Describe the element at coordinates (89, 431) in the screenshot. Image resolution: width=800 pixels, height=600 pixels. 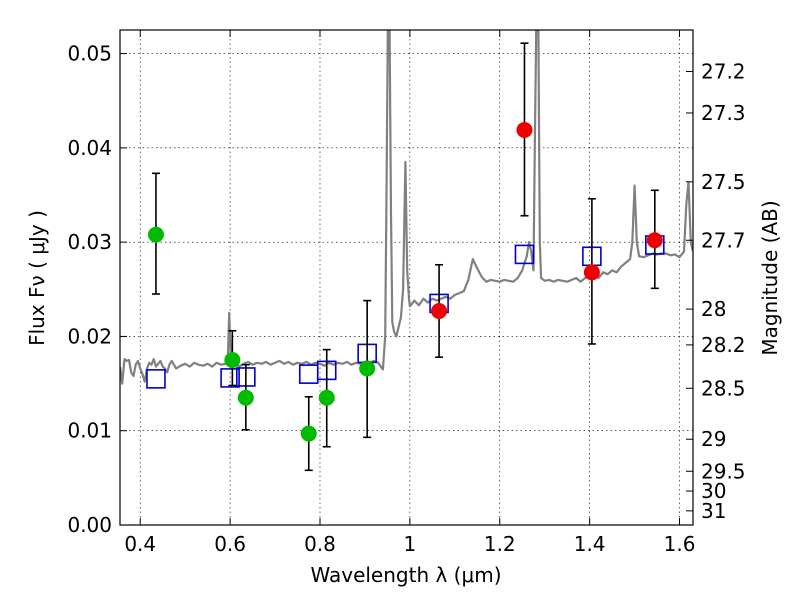
I see `y-tick-label: 0.01` at that location.